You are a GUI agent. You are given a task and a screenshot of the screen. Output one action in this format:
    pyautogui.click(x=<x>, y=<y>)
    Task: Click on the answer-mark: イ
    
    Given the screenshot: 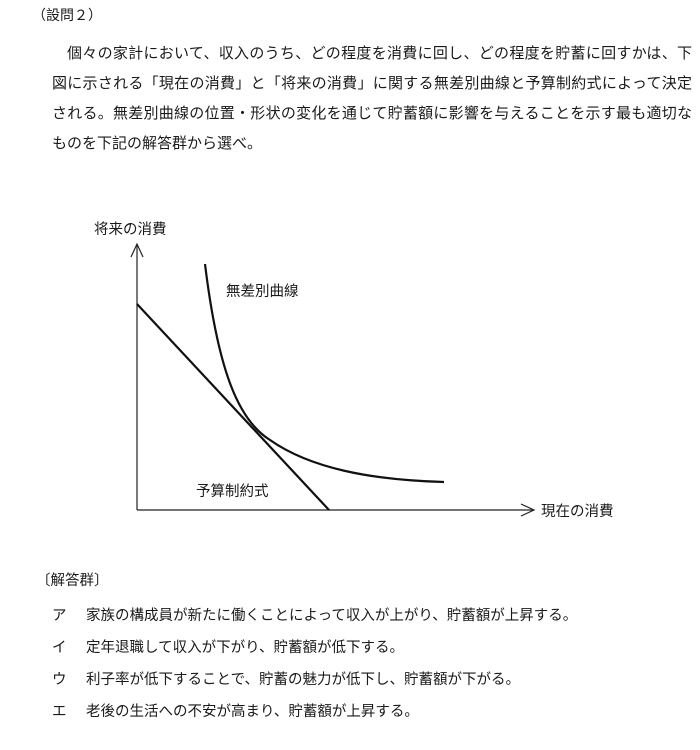 What is the action you would take?
    pyautogui.click(x=59, y=648)
    